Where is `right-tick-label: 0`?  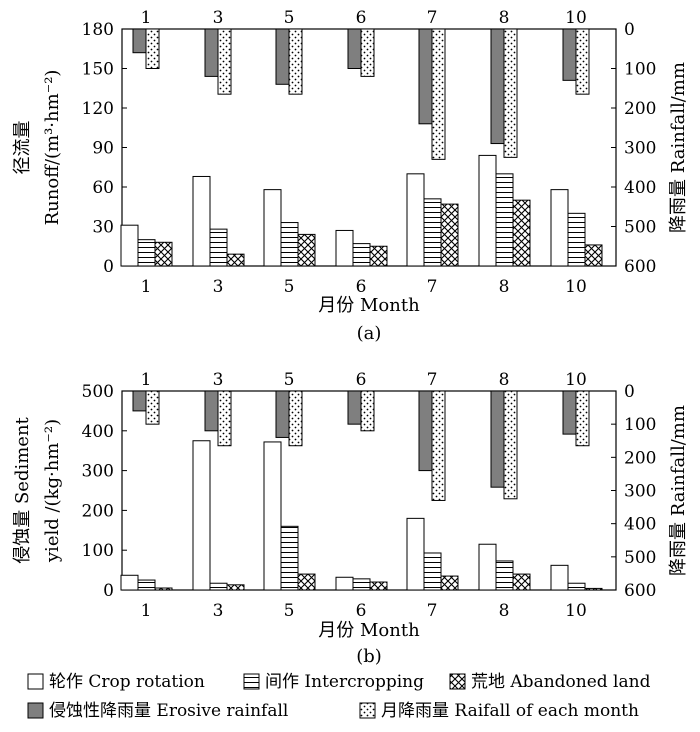
right-tick-label: 0 is located at coordinates (629, 30).